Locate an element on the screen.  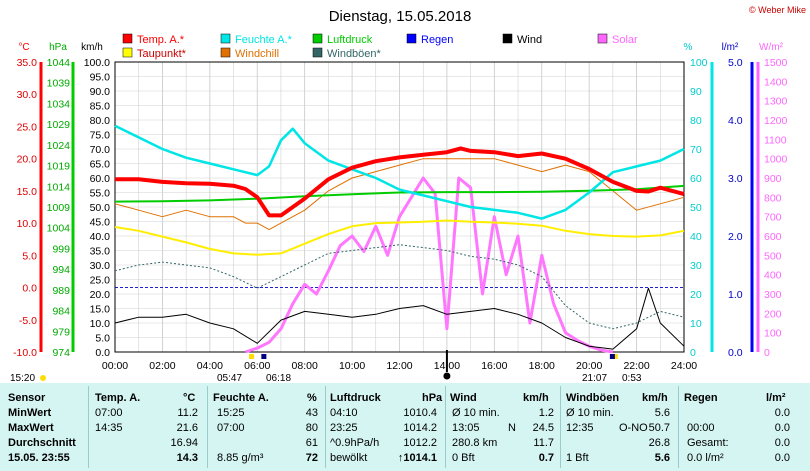
table-cell: 11.2 is located at coordinates (187, 413).